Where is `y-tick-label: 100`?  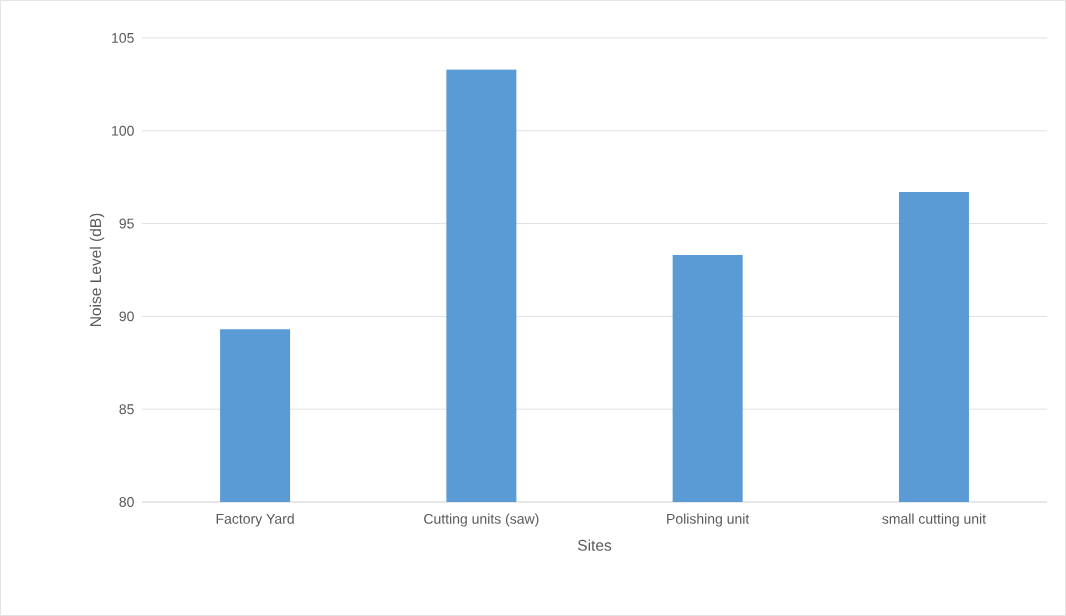
y-tick-label: 100 is located at coordinates (123, 130).